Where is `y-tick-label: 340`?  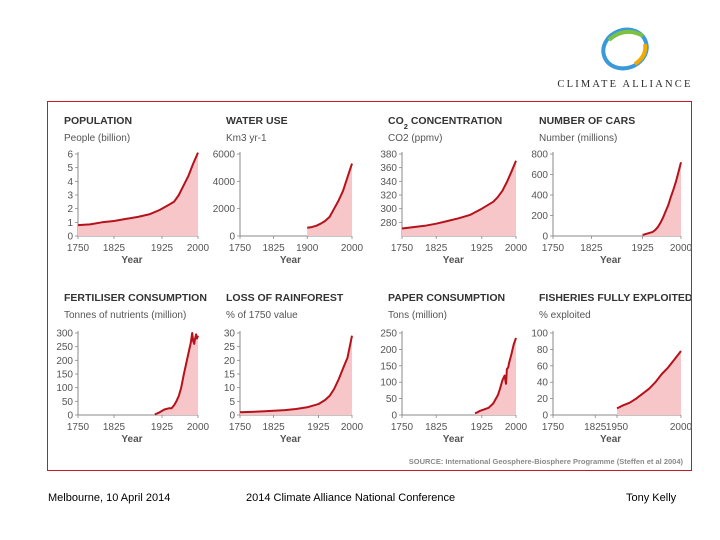 y-tick-label: 340 is located at coordinates (388, 182).